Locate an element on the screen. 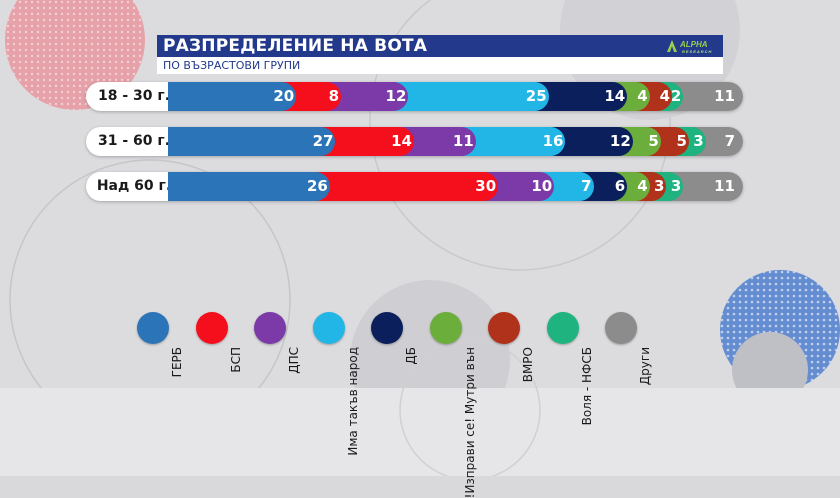 Image resolution: width=840 pixels, height=498 pixels. logo-text: ALPHA is located at coordinates (694, 44).